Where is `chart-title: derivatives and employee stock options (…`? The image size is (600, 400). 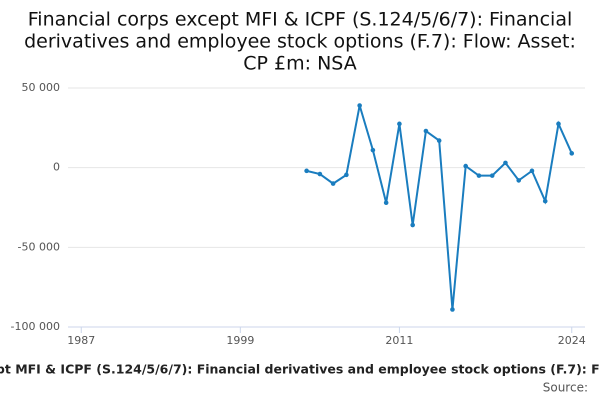 chart-title: derivatives and employee stock options (… is located at coordinates (300, 42).